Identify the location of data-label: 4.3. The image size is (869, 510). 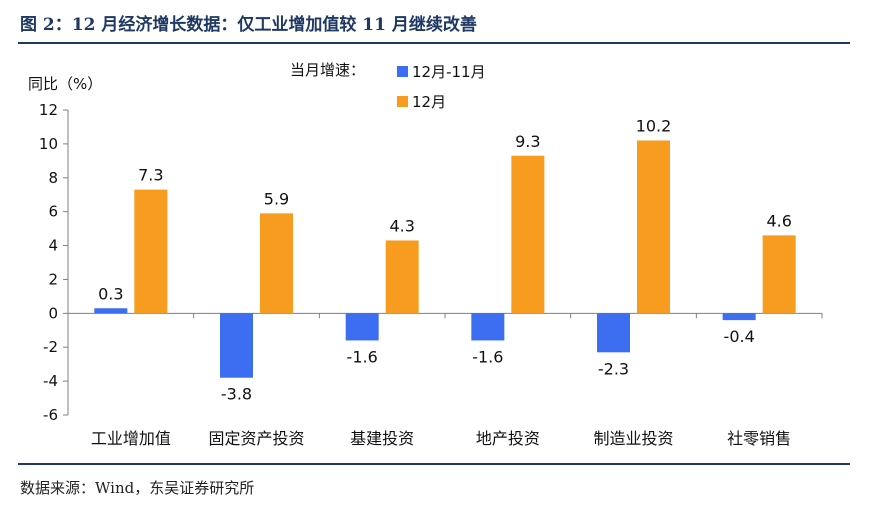
(401, 225).